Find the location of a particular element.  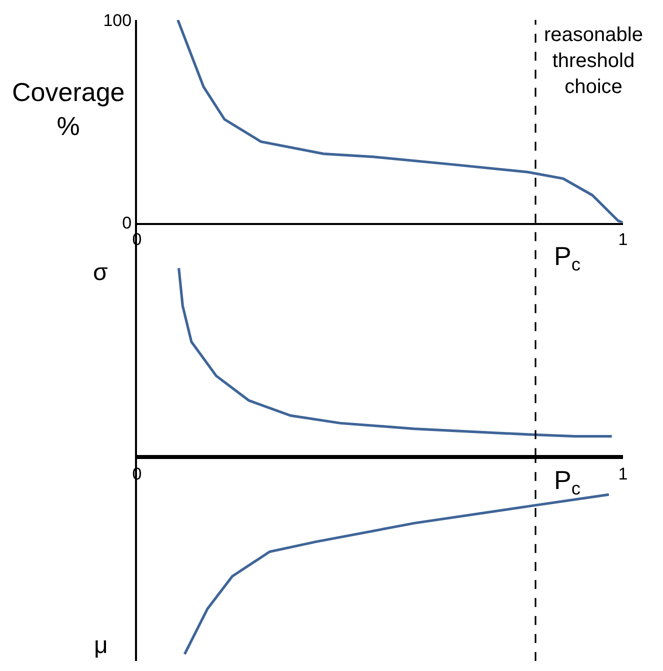

y-axis-title: Coverage % is located at coordinates (68, 109).